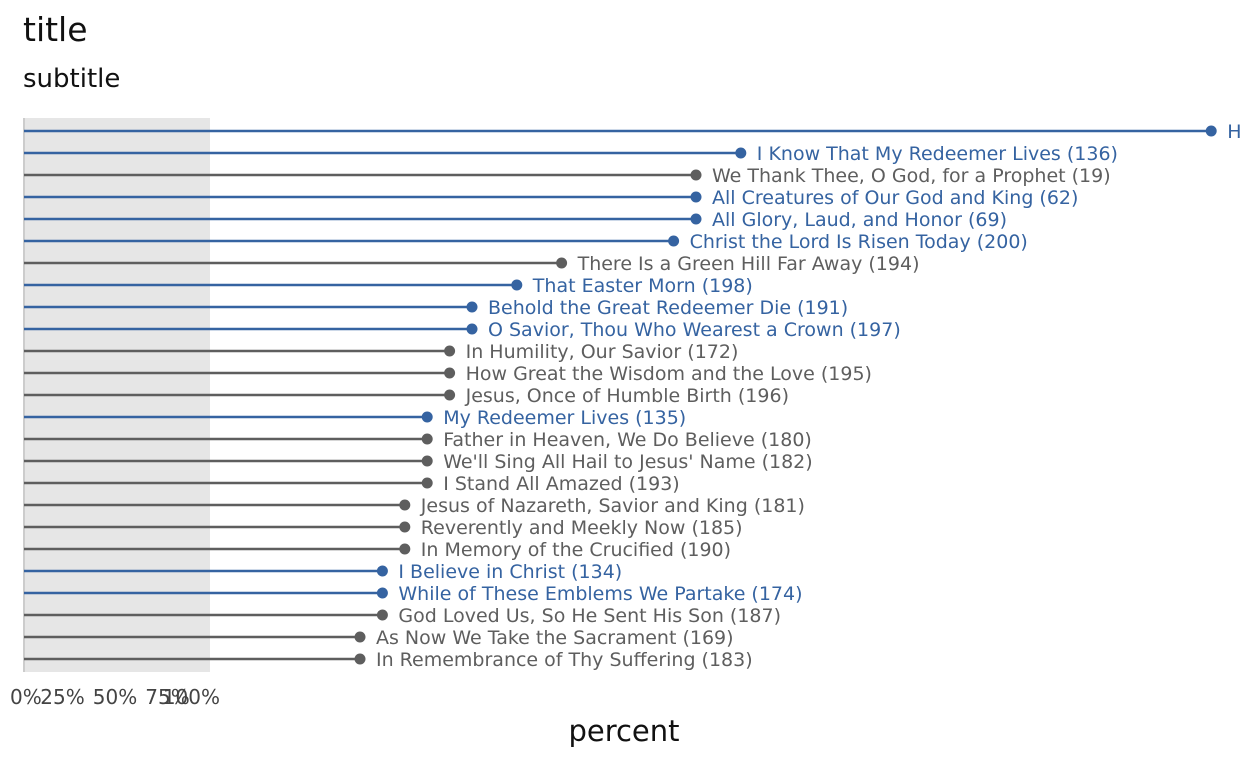 Image resolution: width=1248 pixels, height=768 pixels. I want to click on row-label: Jesus, Once of Humble Birth (196), so click(627, 396).